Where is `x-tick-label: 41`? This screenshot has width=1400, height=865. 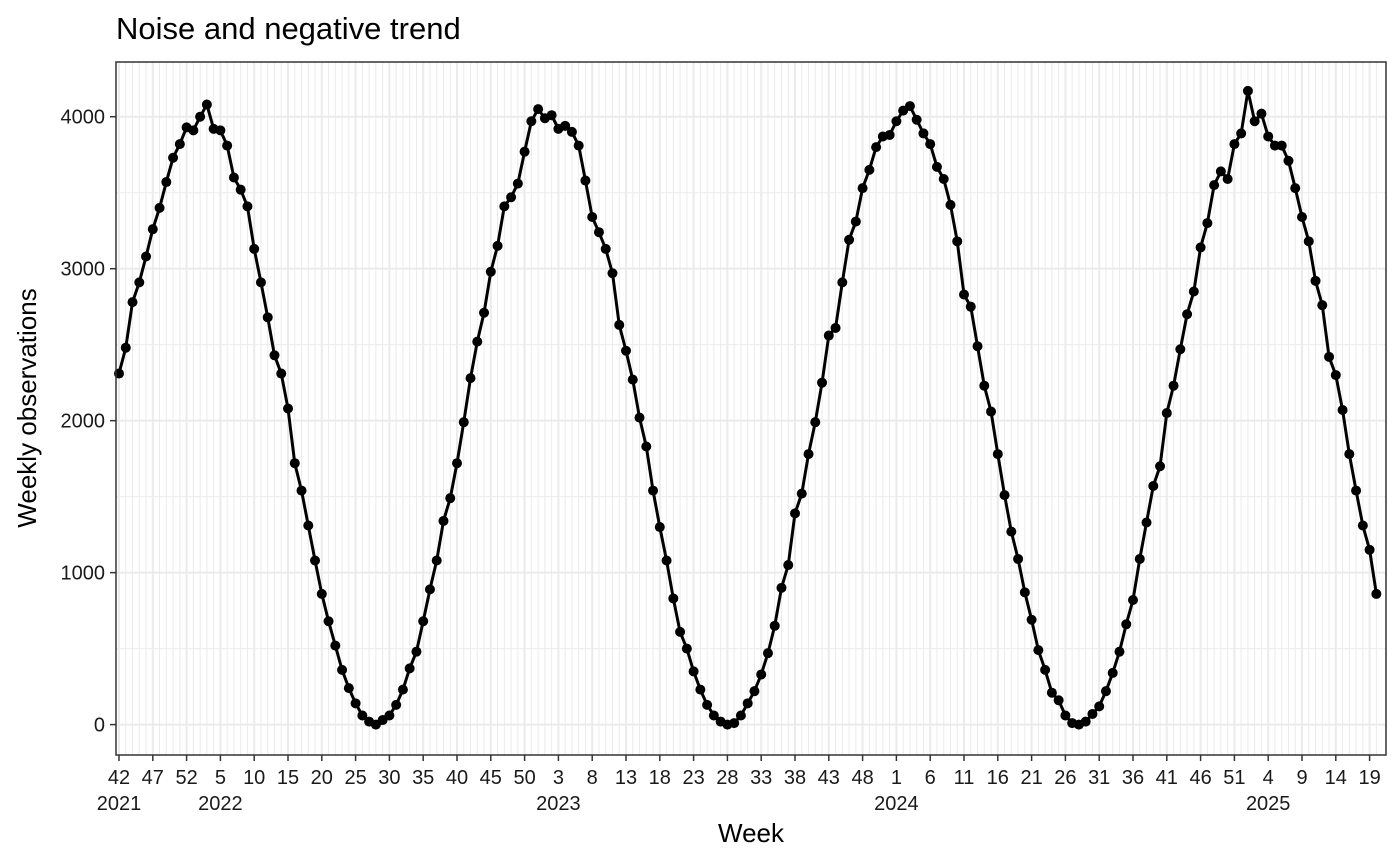
x-tick-label: 41 is located at coordinates (1167, 778).